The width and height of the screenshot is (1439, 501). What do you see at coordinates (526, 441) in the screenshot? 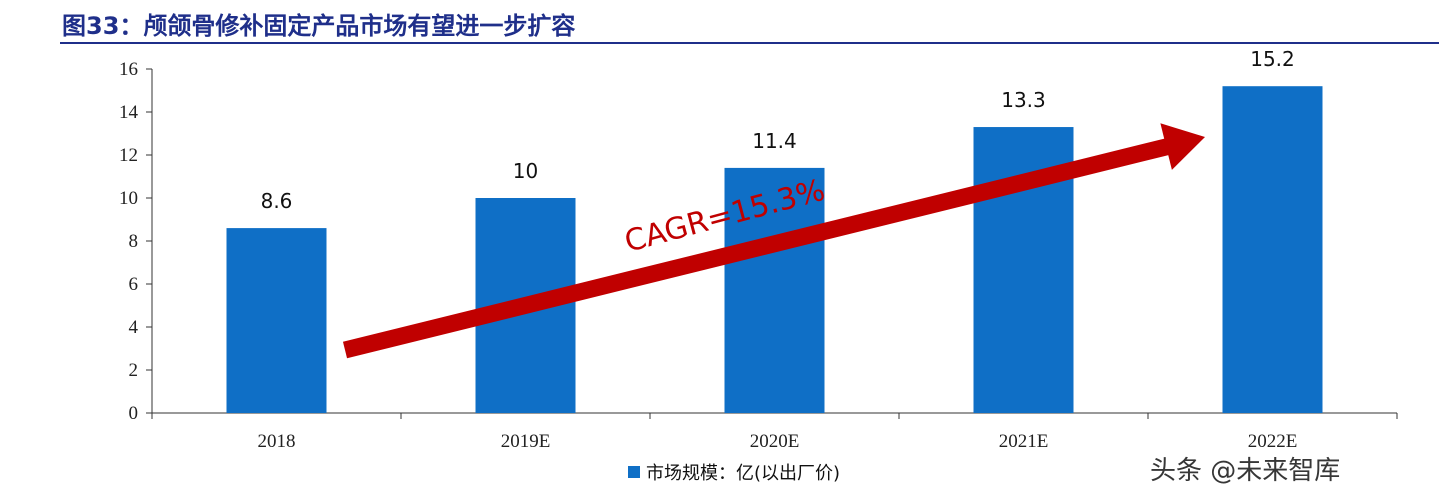
I see `x-tick-label: 2019E` at bounding box center [526, 441].